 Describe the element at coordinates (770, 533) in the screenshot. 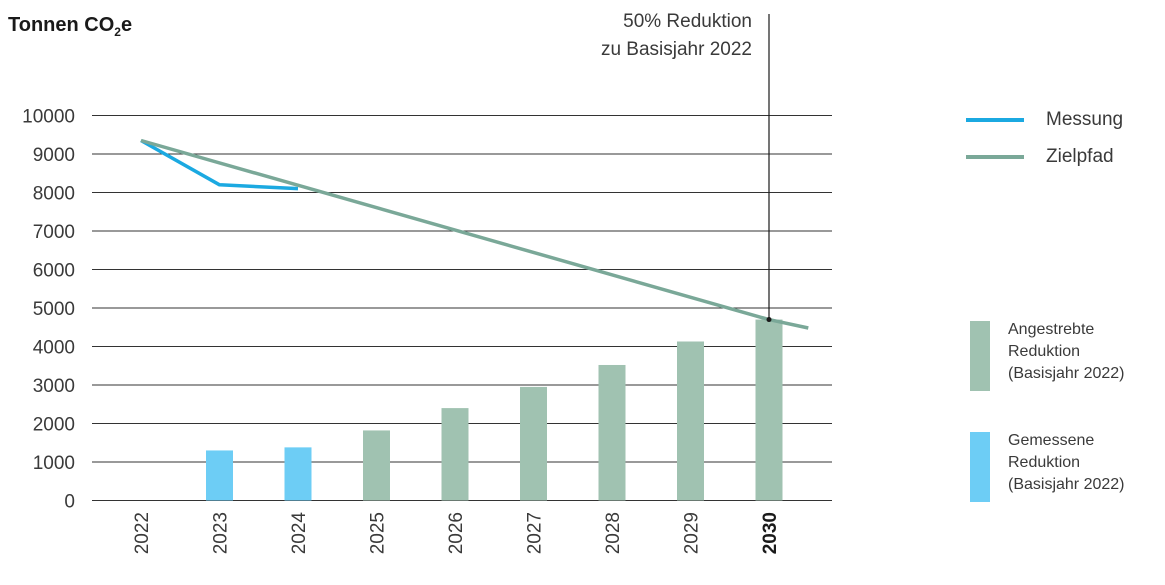

I see `x-tick-label-2030: 2030` at that location.